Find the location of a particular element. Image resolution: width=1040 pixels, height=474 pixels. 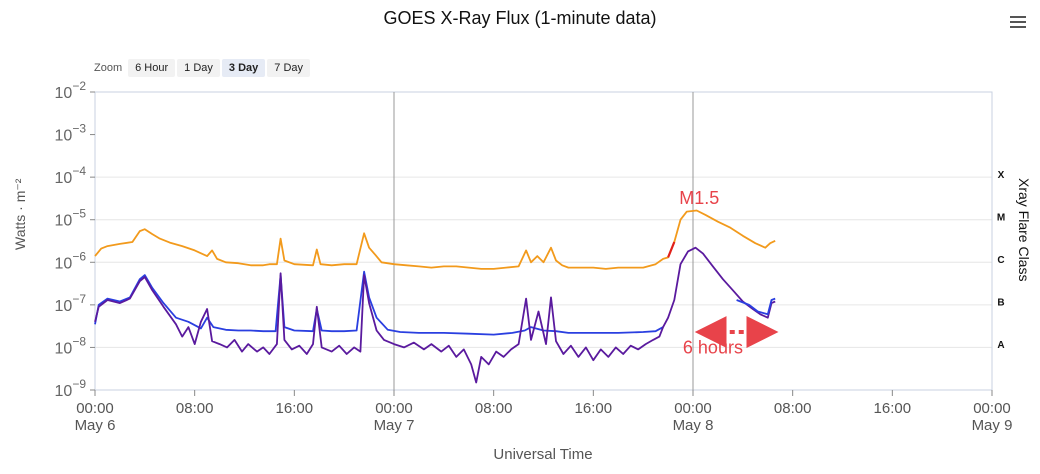

zoom-7-day-button: 7 Day is located at coordinates (289, 68).